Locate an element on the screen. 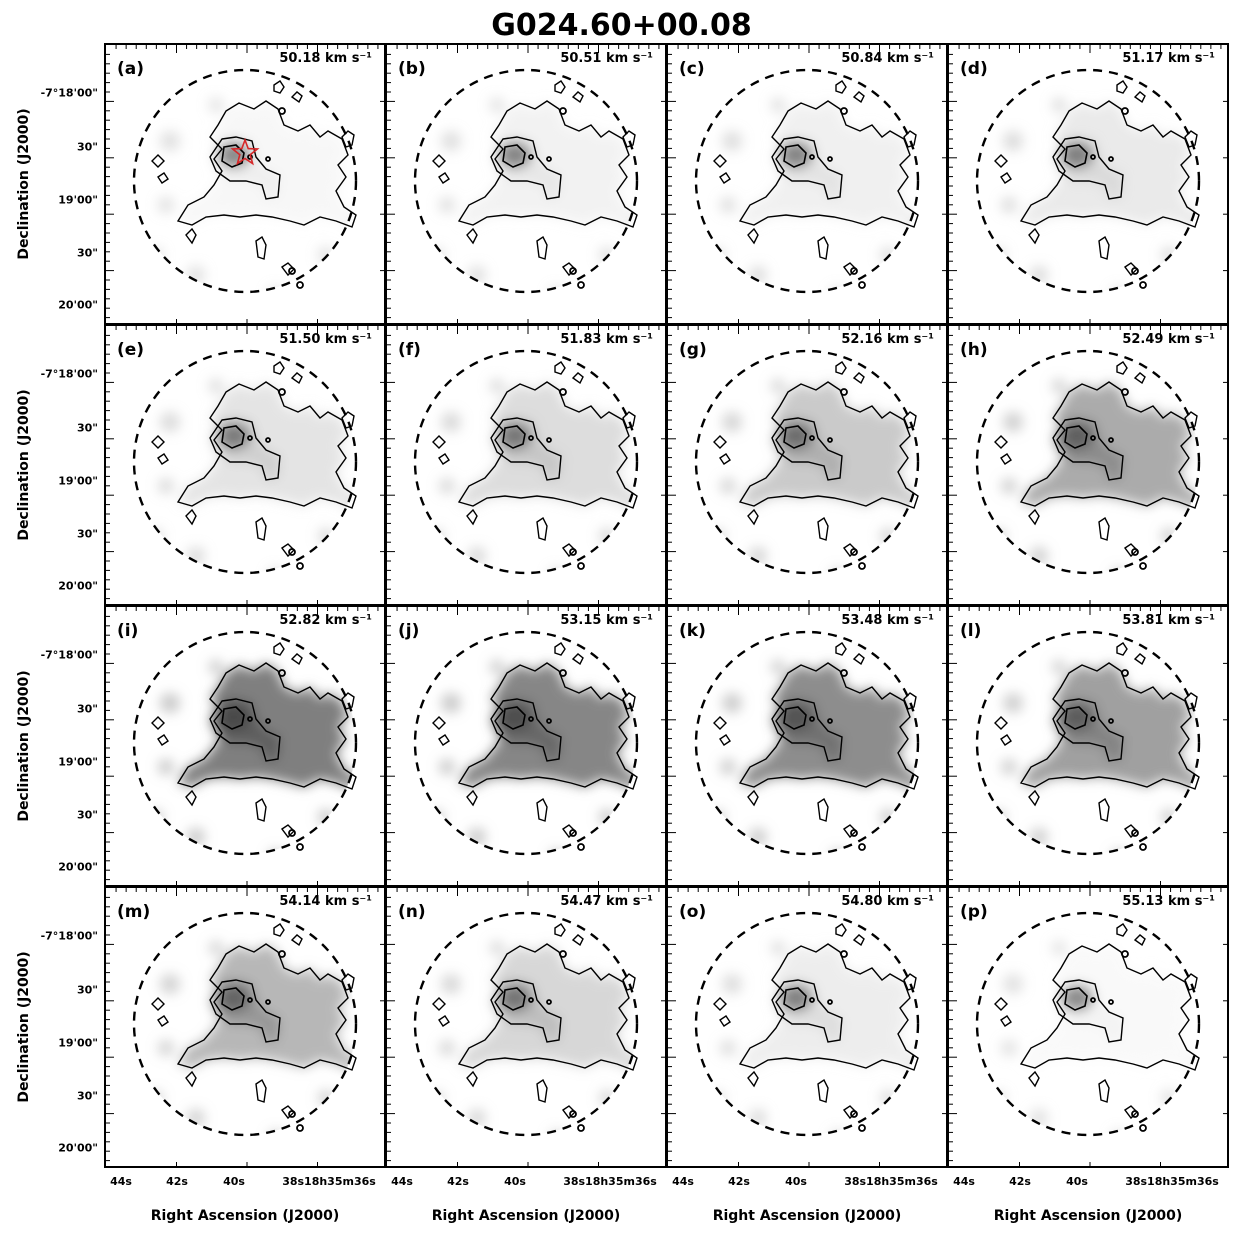 The height and width of the screenshot is (1243, 1243). channel-panel: (b) 50.51 km s⁻¹ is located at coordinates (526, 184).